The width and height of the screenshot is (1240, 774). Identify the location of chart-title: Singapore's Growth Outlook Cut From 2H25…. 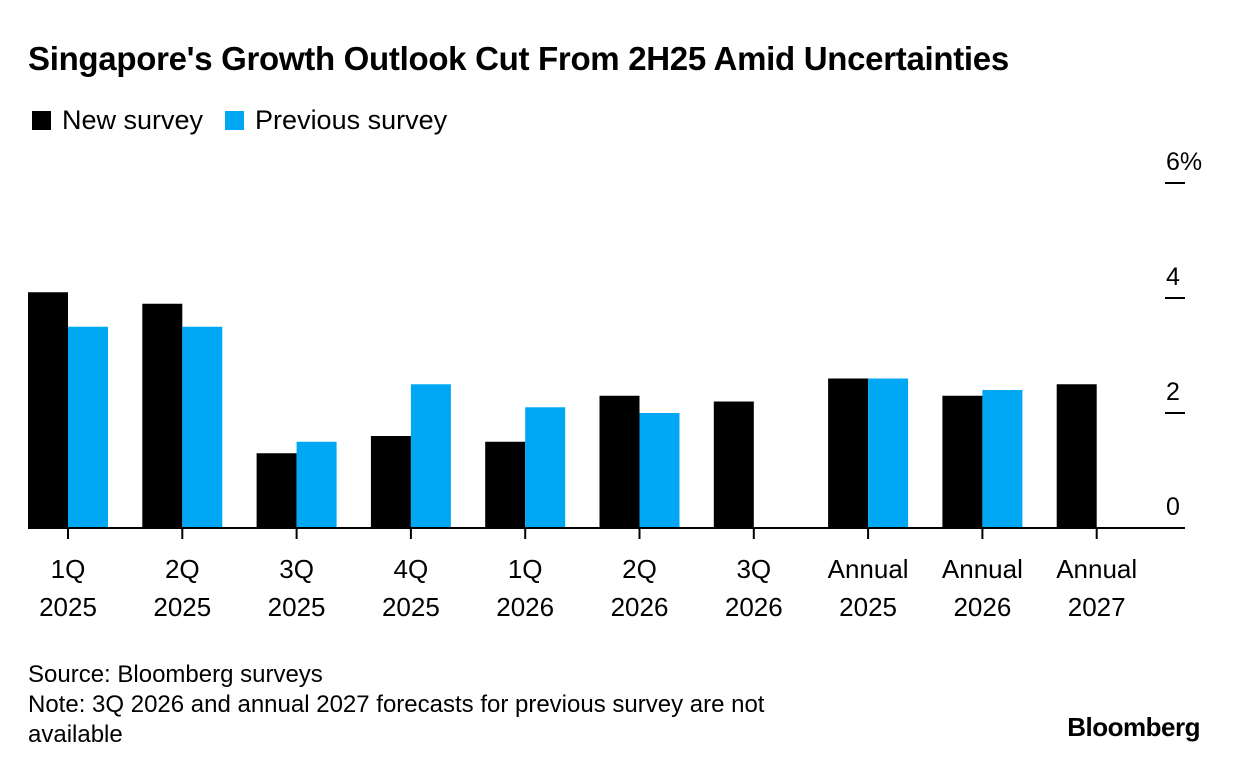
(518, 58).